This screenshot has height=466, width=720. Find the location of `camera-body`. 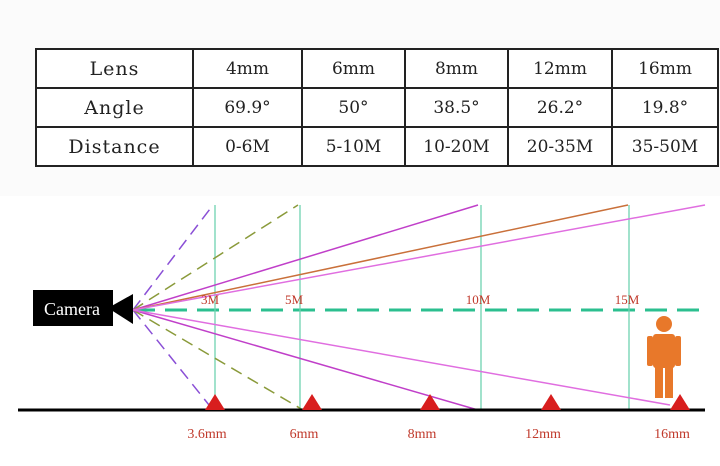

camera-body is located at coordinates (73, 308).